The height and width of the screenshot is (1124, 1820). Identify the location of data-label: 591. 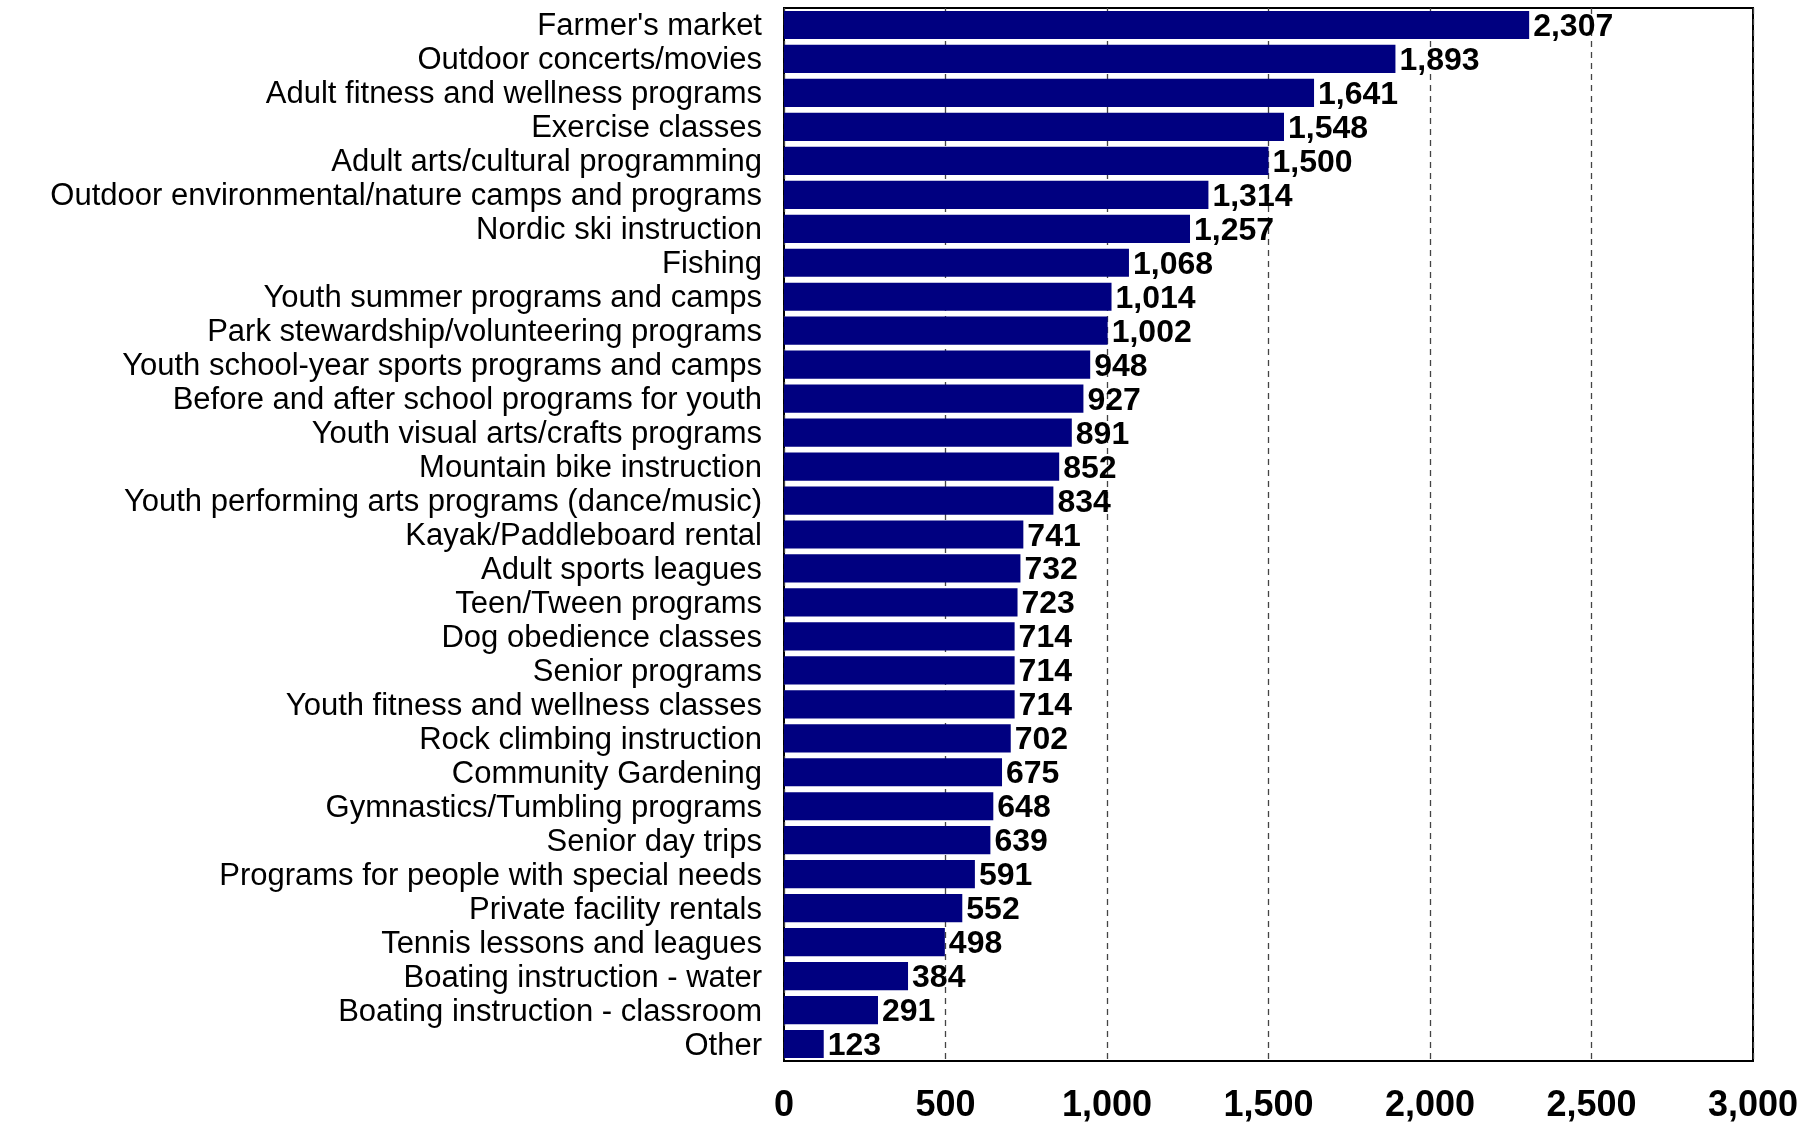
(1005, 874).